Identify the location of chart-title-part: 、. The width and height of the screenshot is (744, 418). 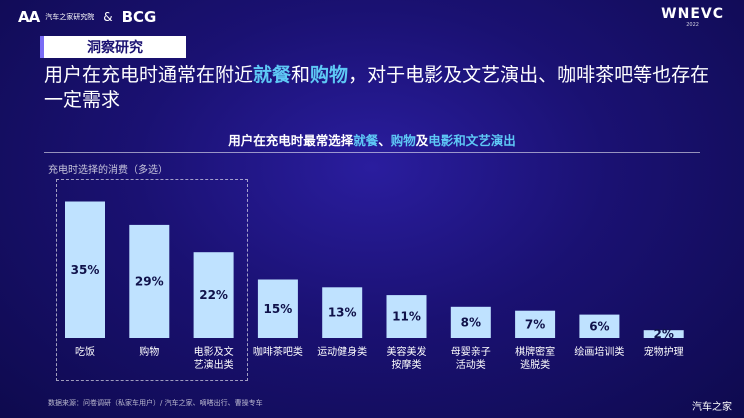
(384, 140).